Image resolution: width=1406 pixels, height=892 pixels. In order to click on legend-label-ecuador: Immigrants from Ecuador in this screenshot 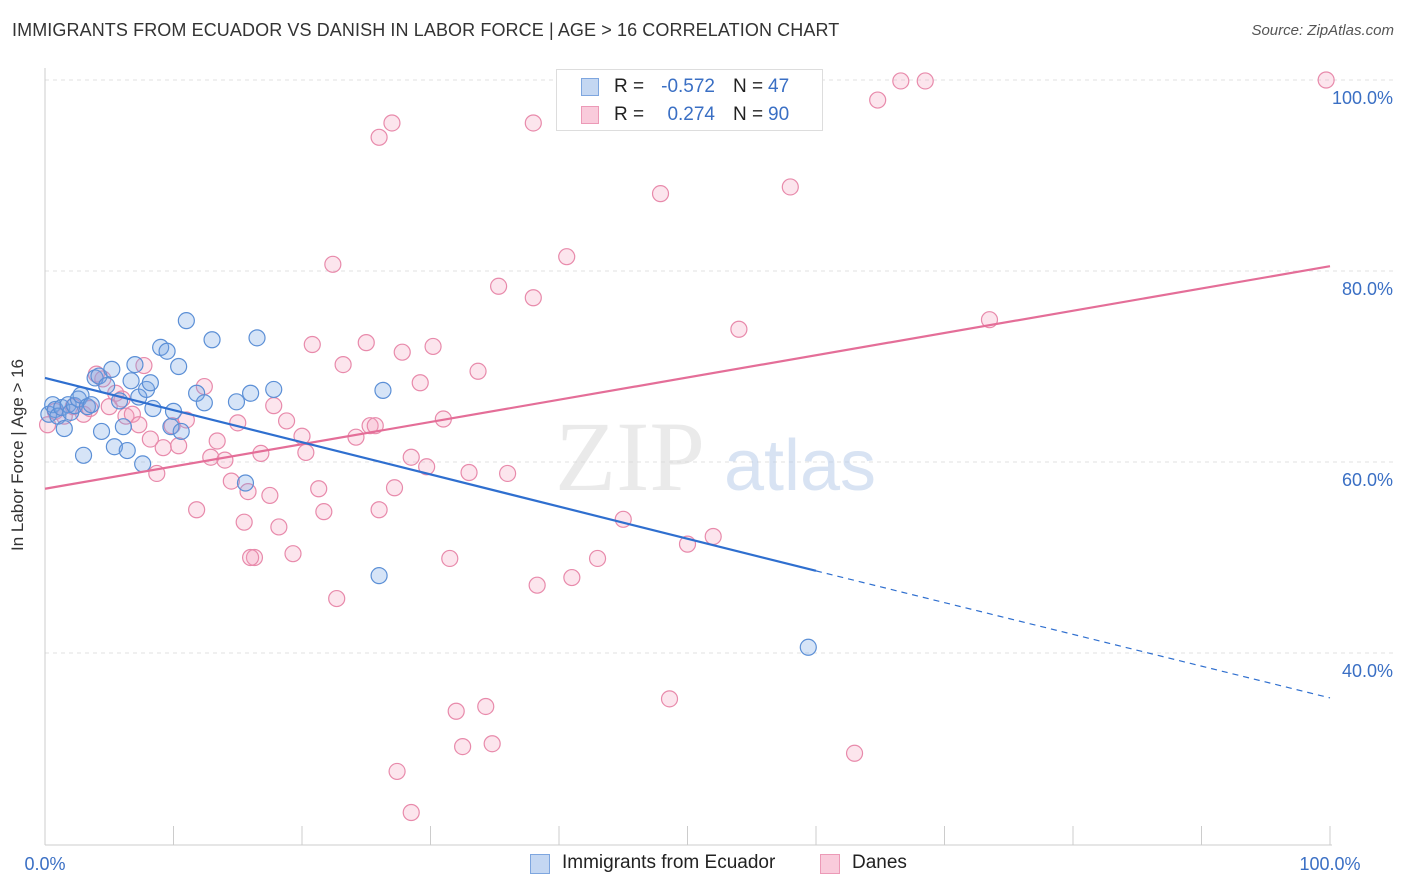, I will do `click(669, 862)`.